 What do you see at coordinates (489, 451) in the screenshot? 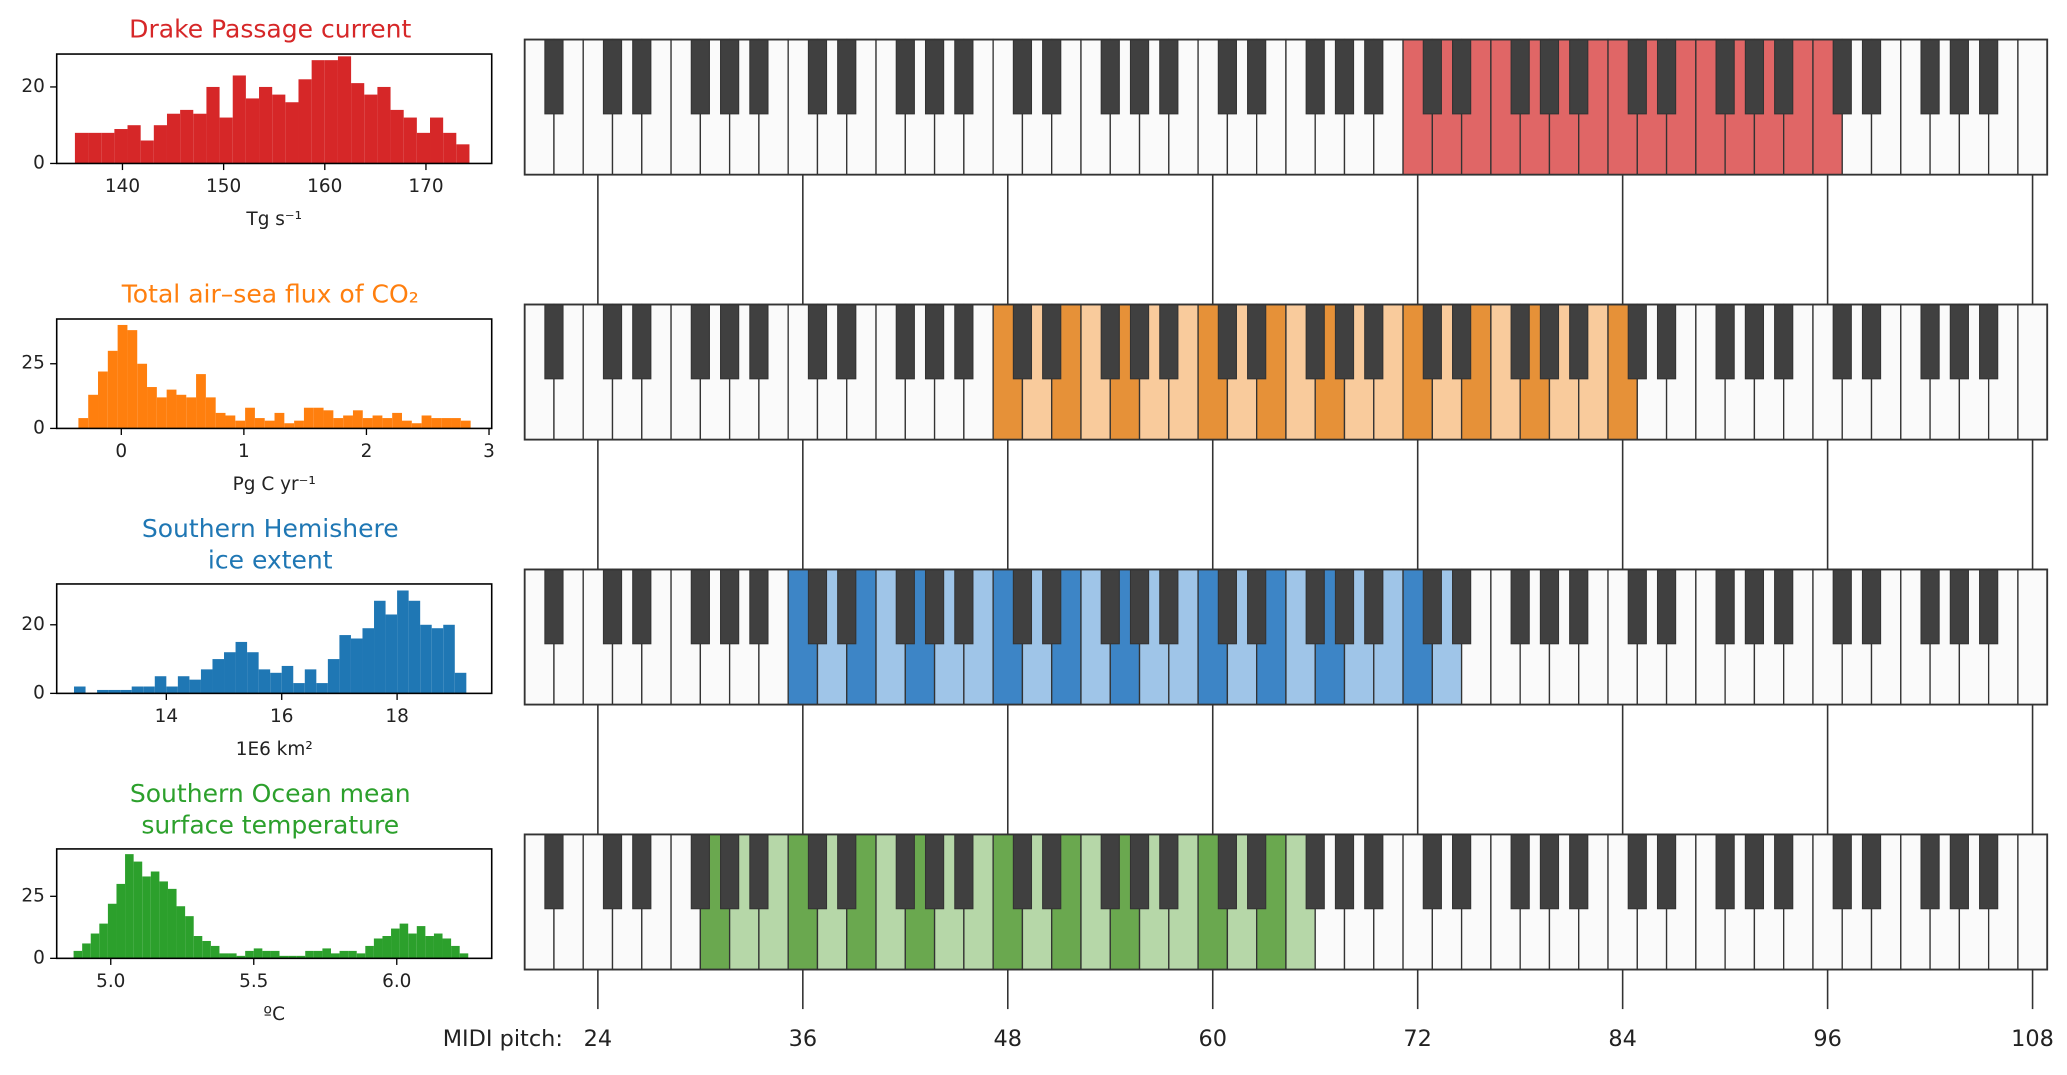
I see `x-tick-label: 3` at bounding box center [489, 451].